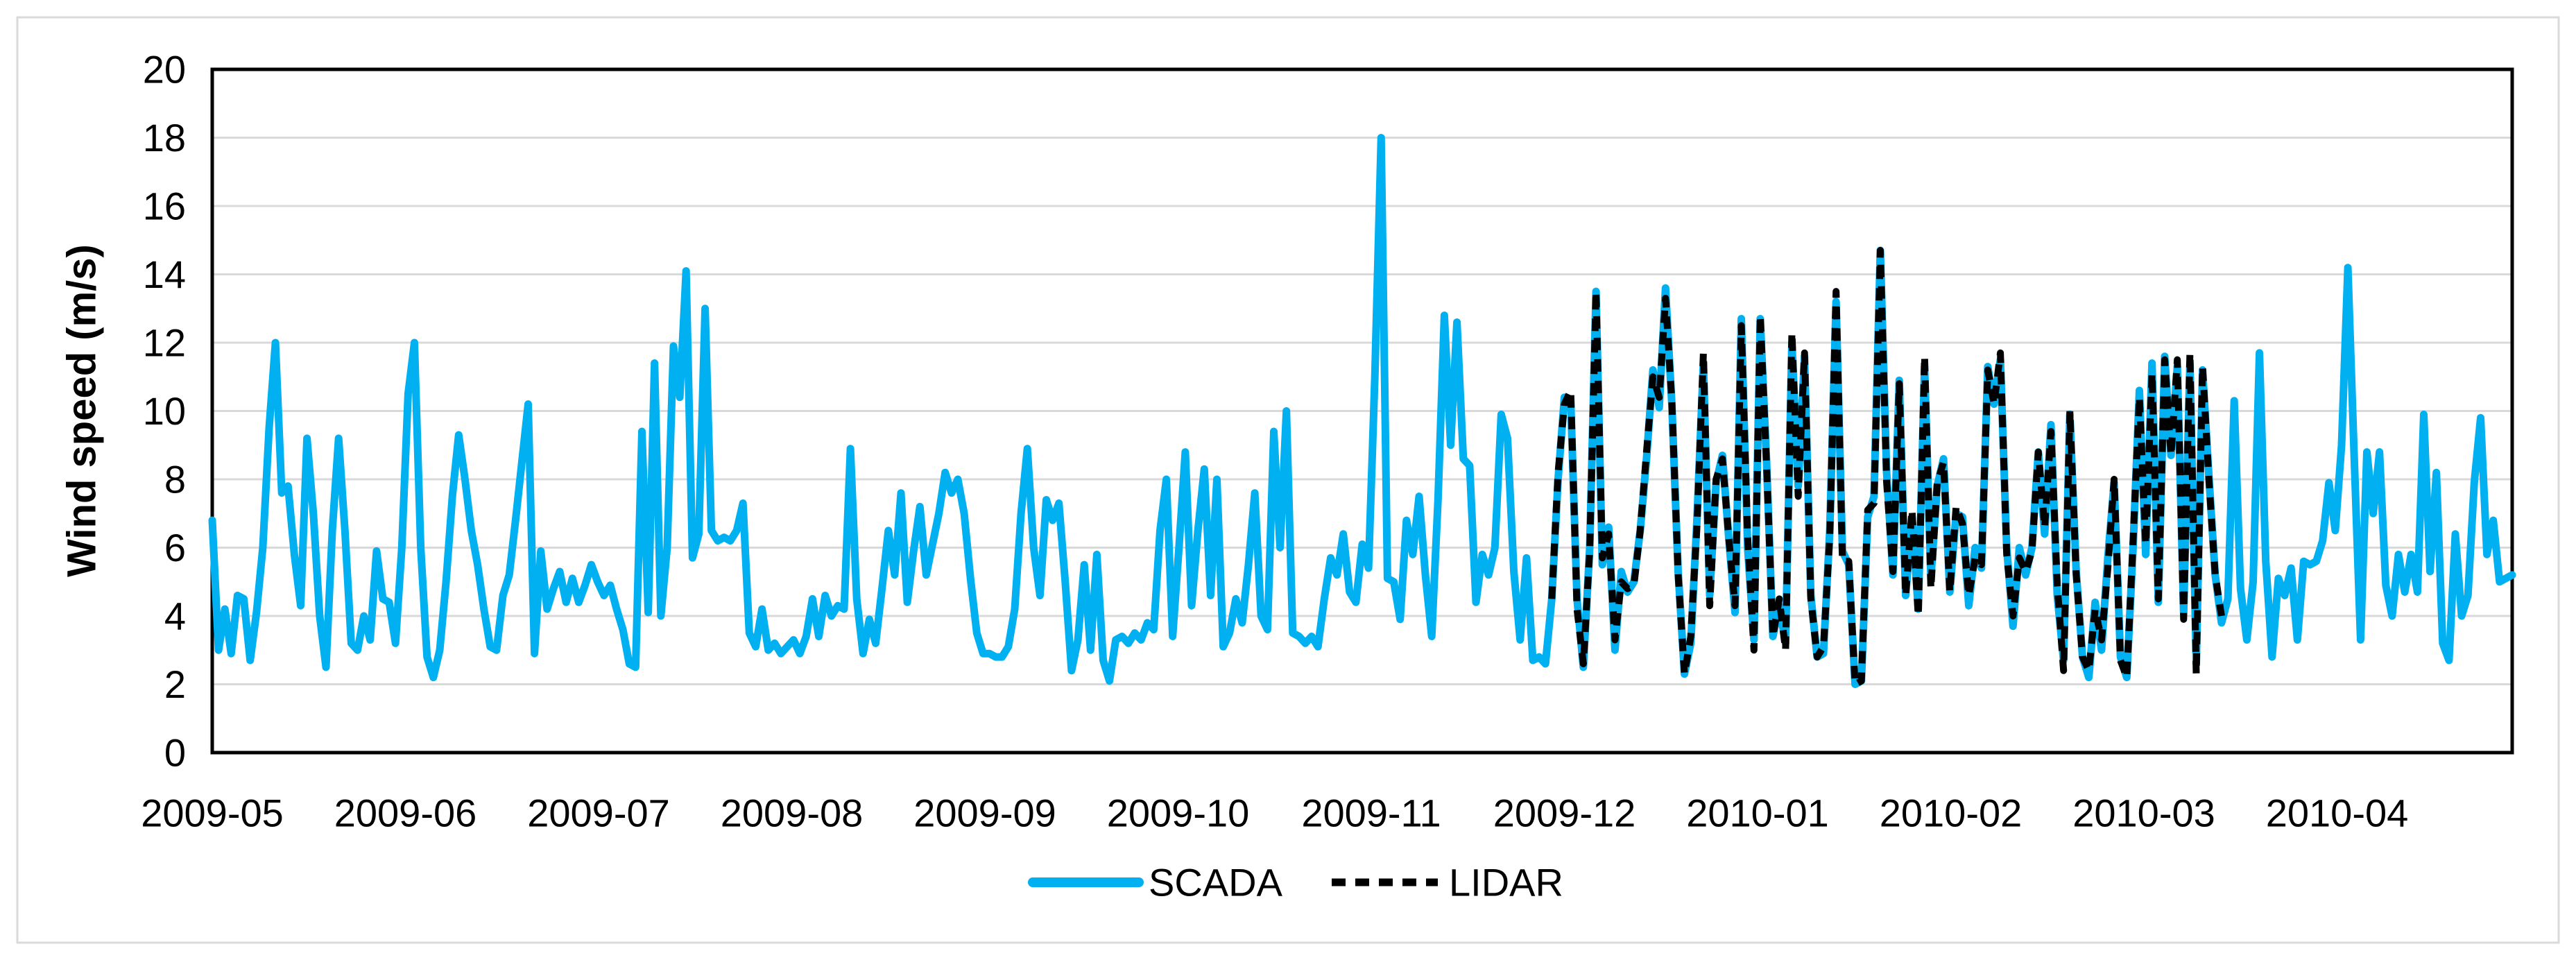  I want to click on x-axis-tick-label: 2009-09, so click(984, 813).